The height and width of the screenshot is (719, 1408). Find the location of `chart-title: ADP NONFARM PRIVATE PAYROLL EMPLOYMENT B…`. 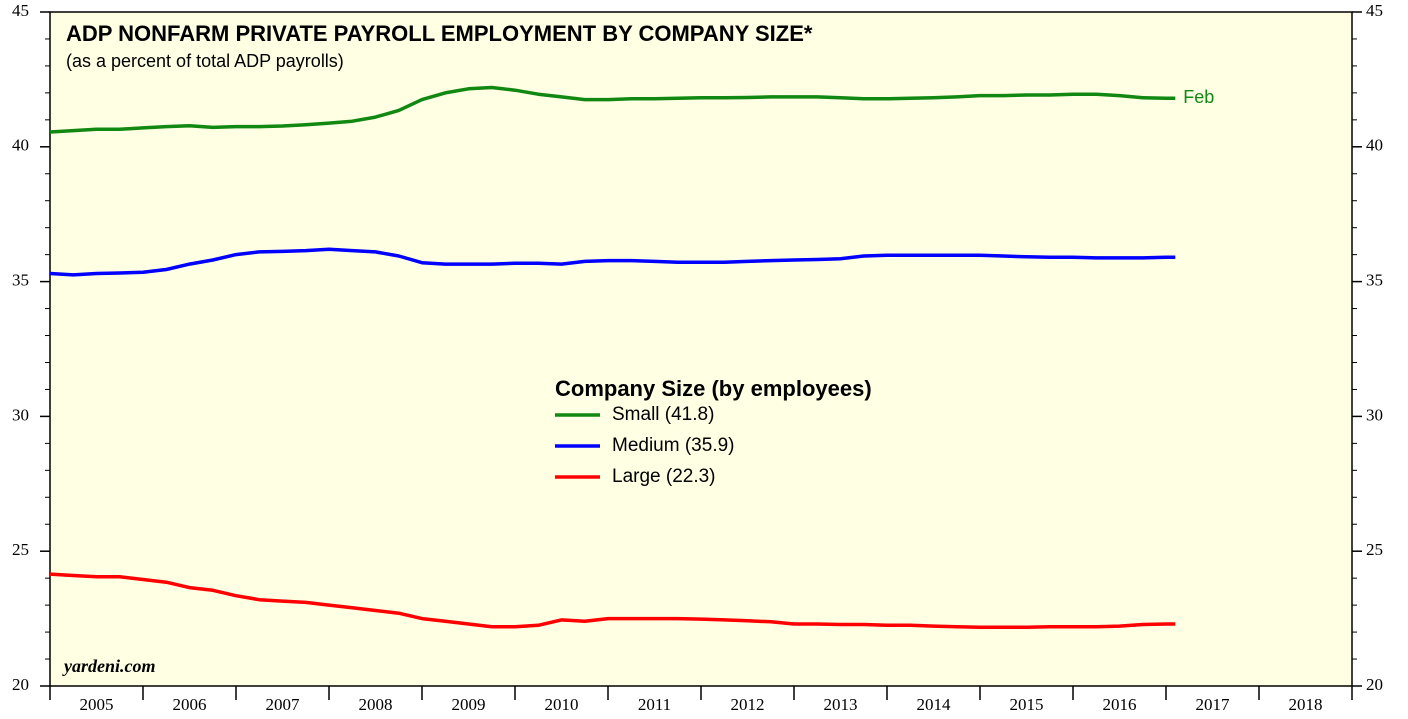

chart-title: ADP NONFARM PRIVATE PAYROLL EMPLOYMENT B… is located at coordinates (439, 33).